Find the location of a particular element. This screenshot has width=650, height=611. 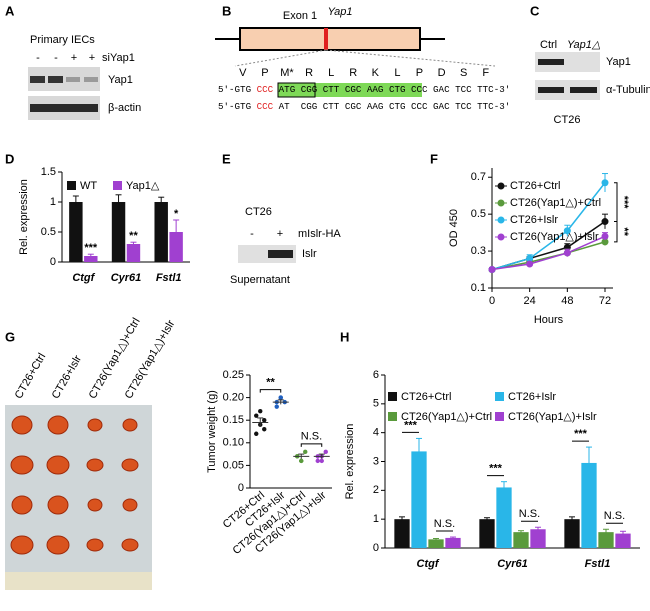

y-tick-label: 0.5 is located at coordinates (478, 214).